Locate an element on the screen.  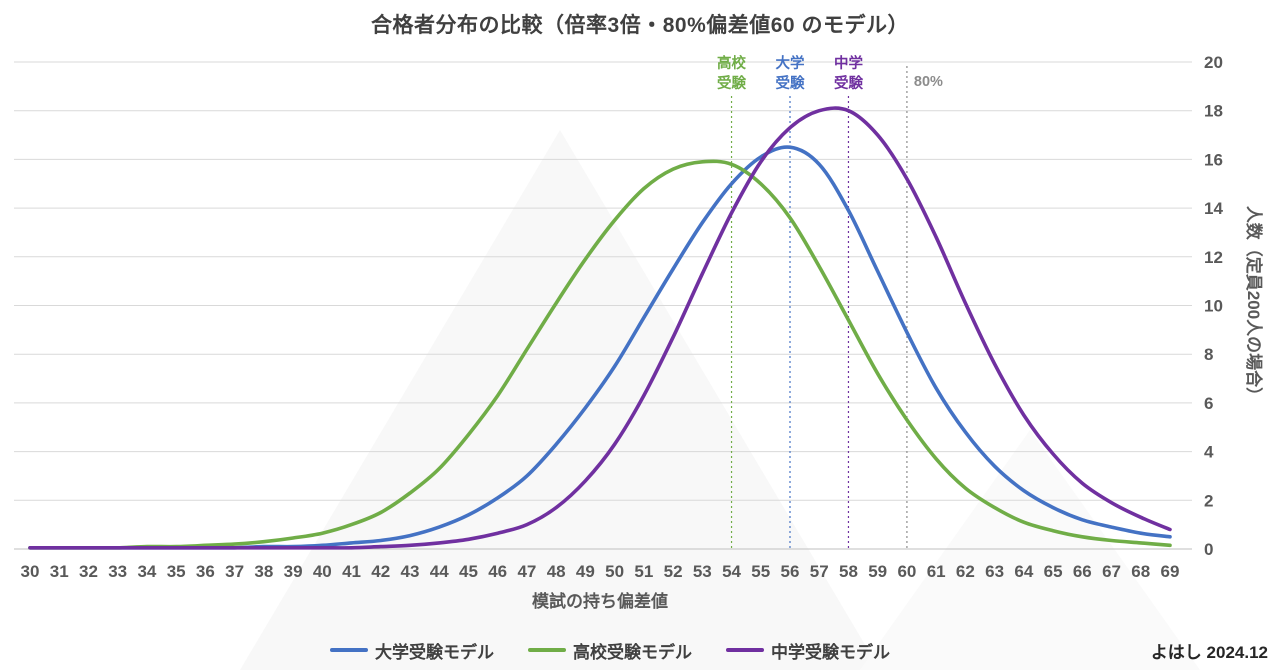
annotation-label: 80% is located at coordinates (928, 82).